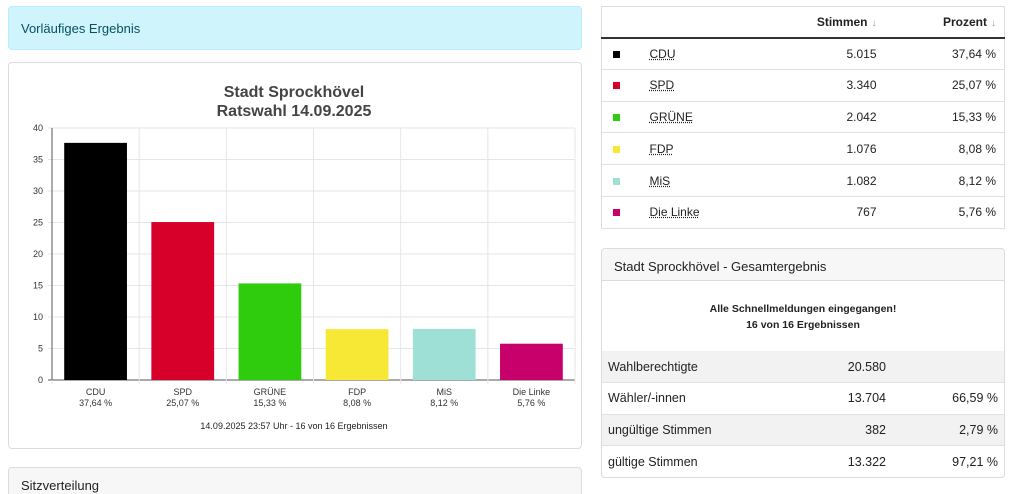 The width and height of the screenshot is (1024, 494). What do you see at coordinates (948, 367) in the screenshot?
I see `ges-percent-cell` at bounding box center [948, 367].